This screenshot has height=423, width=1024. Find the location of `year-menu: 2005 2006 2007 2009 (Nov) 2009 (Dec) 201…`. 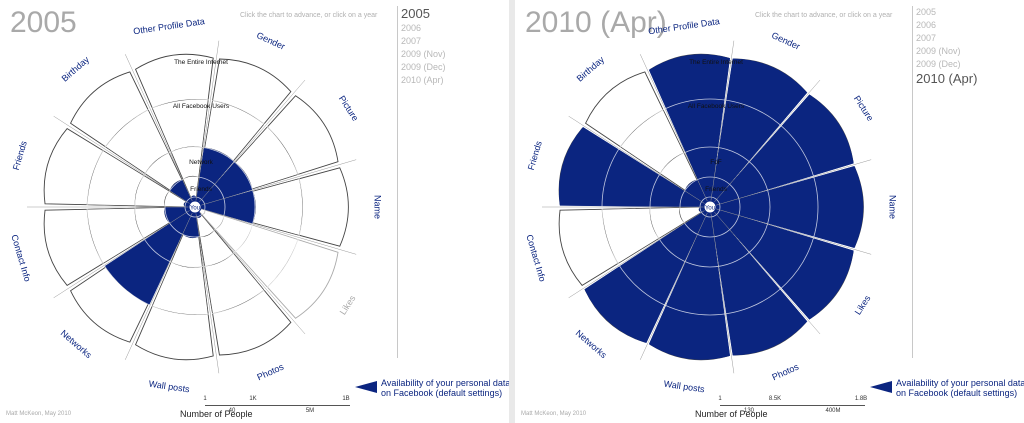

year-menu: 2005 2006 2007 2009 (Nov) 2009 (Dec) 201… is located at coordinates (421, 182).